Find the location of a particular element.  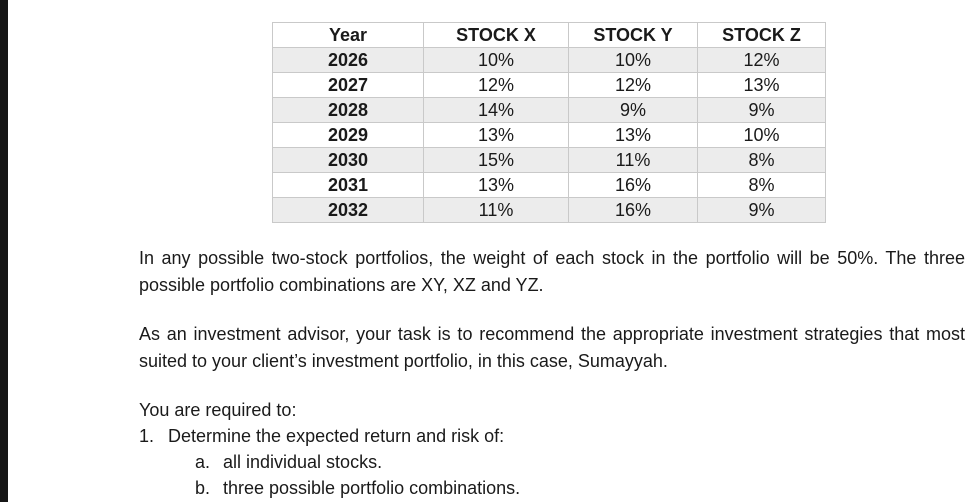

table-row: 2026 10% 10% 12% is located at coordinates (549, 60).